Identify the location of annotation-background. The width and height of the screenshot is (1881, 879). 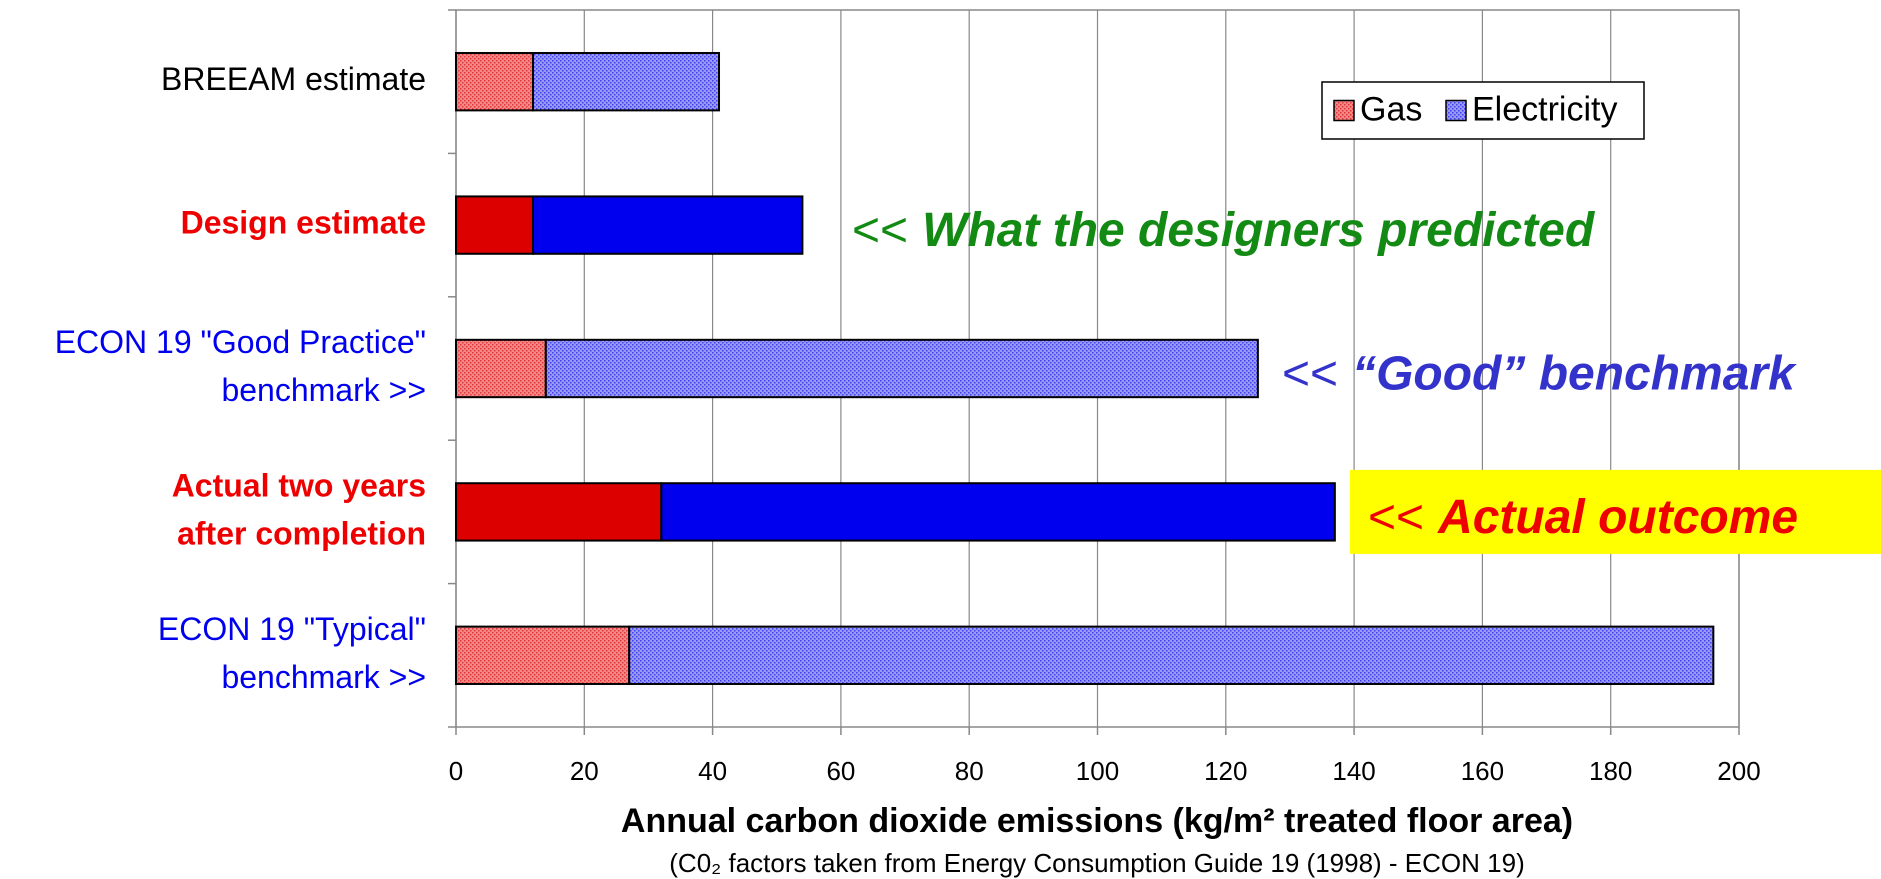
(1615, 511).